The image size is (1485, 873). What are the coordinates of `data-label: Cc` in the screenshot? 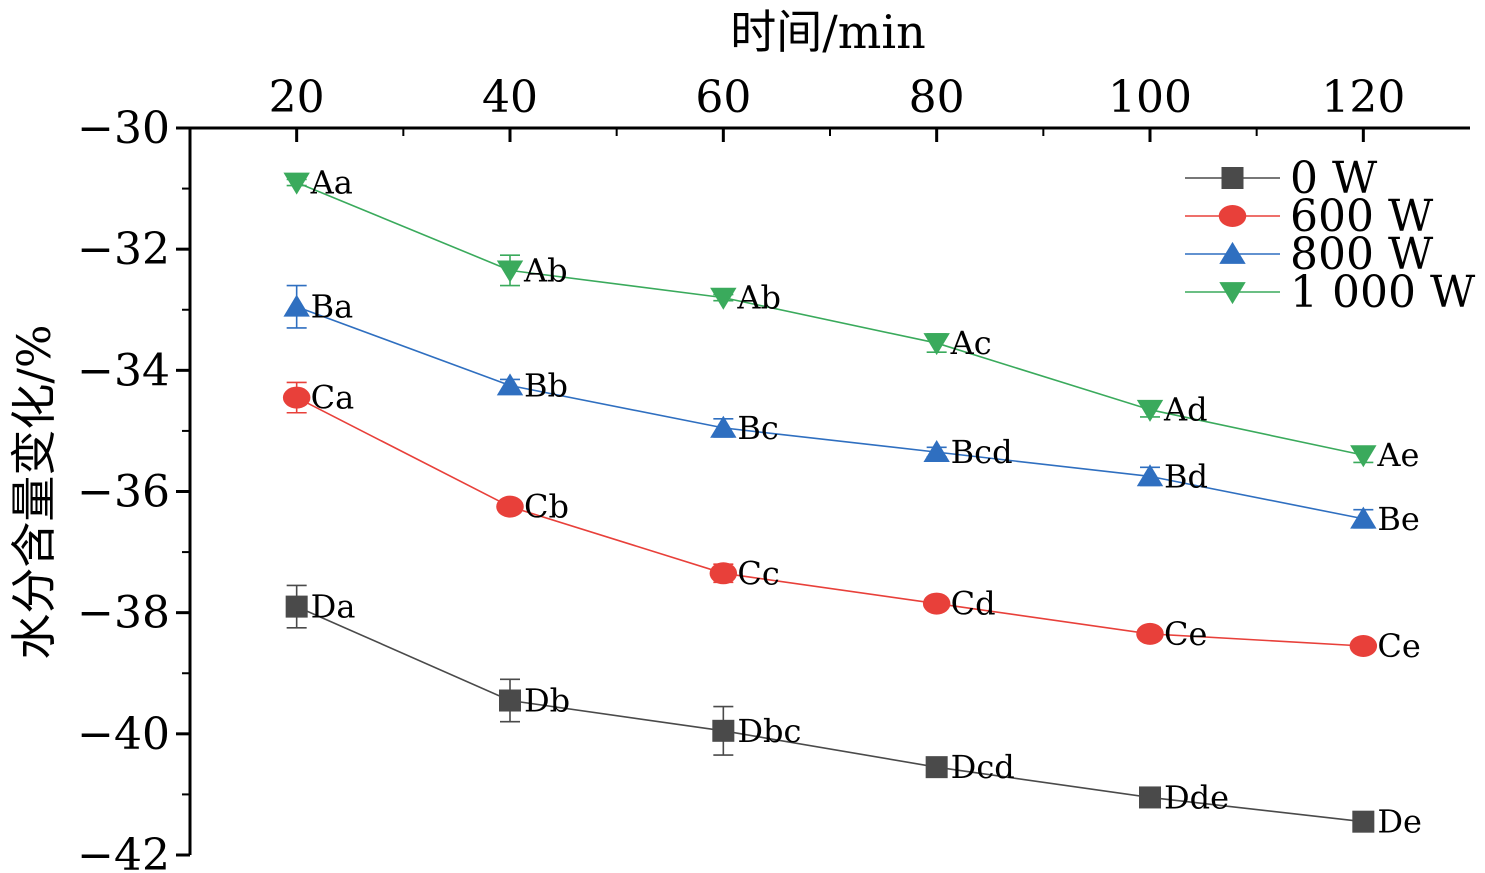 It's located at (758, 573).